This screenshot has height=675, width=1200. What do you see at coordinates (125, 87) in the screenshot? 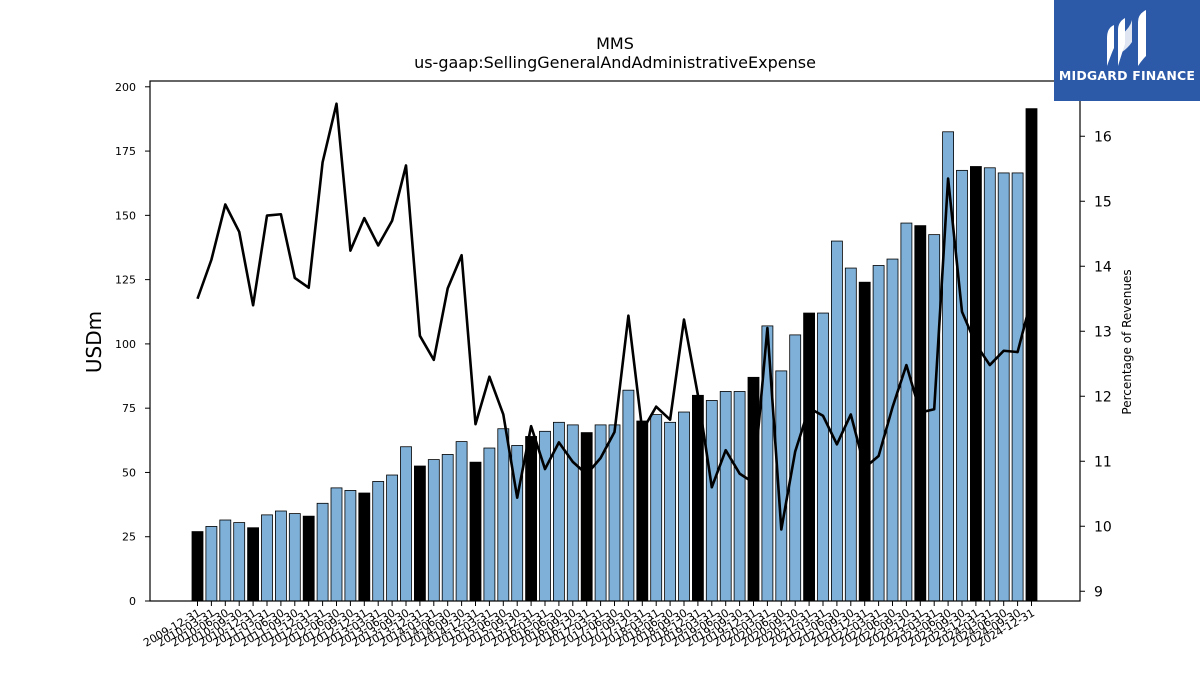
I see `y-tick-label: 200` at bounding box center [125, 87].